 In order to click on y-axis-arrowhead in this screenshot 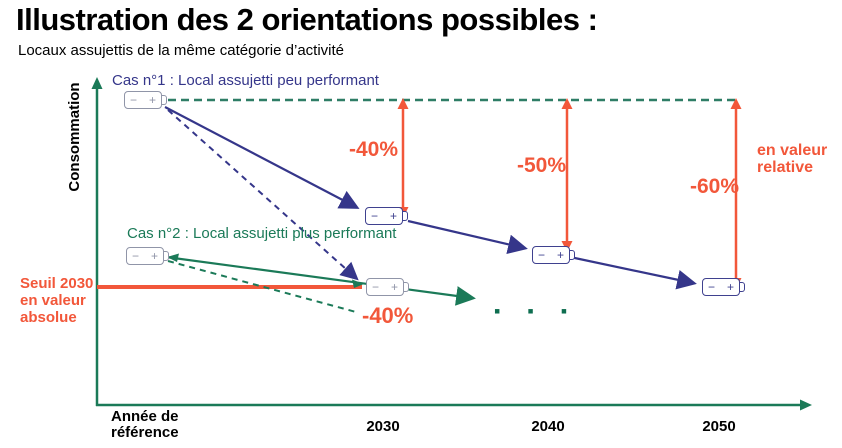, I will do `click(97, 83)`.